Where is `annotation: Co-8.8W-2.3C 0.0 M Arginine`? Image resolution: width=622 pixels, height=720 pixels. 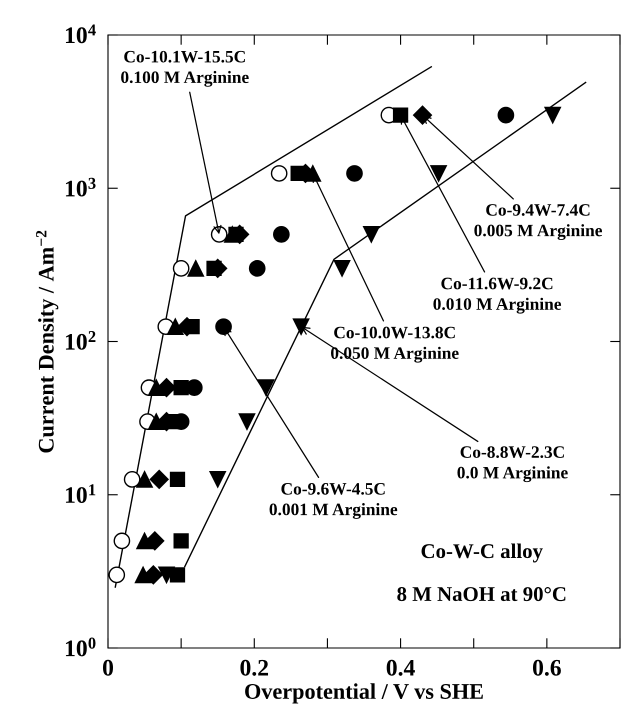 annotation: Co-8.8W-2.3C 0.0 M Arginine is located at coordinates (512, 464).